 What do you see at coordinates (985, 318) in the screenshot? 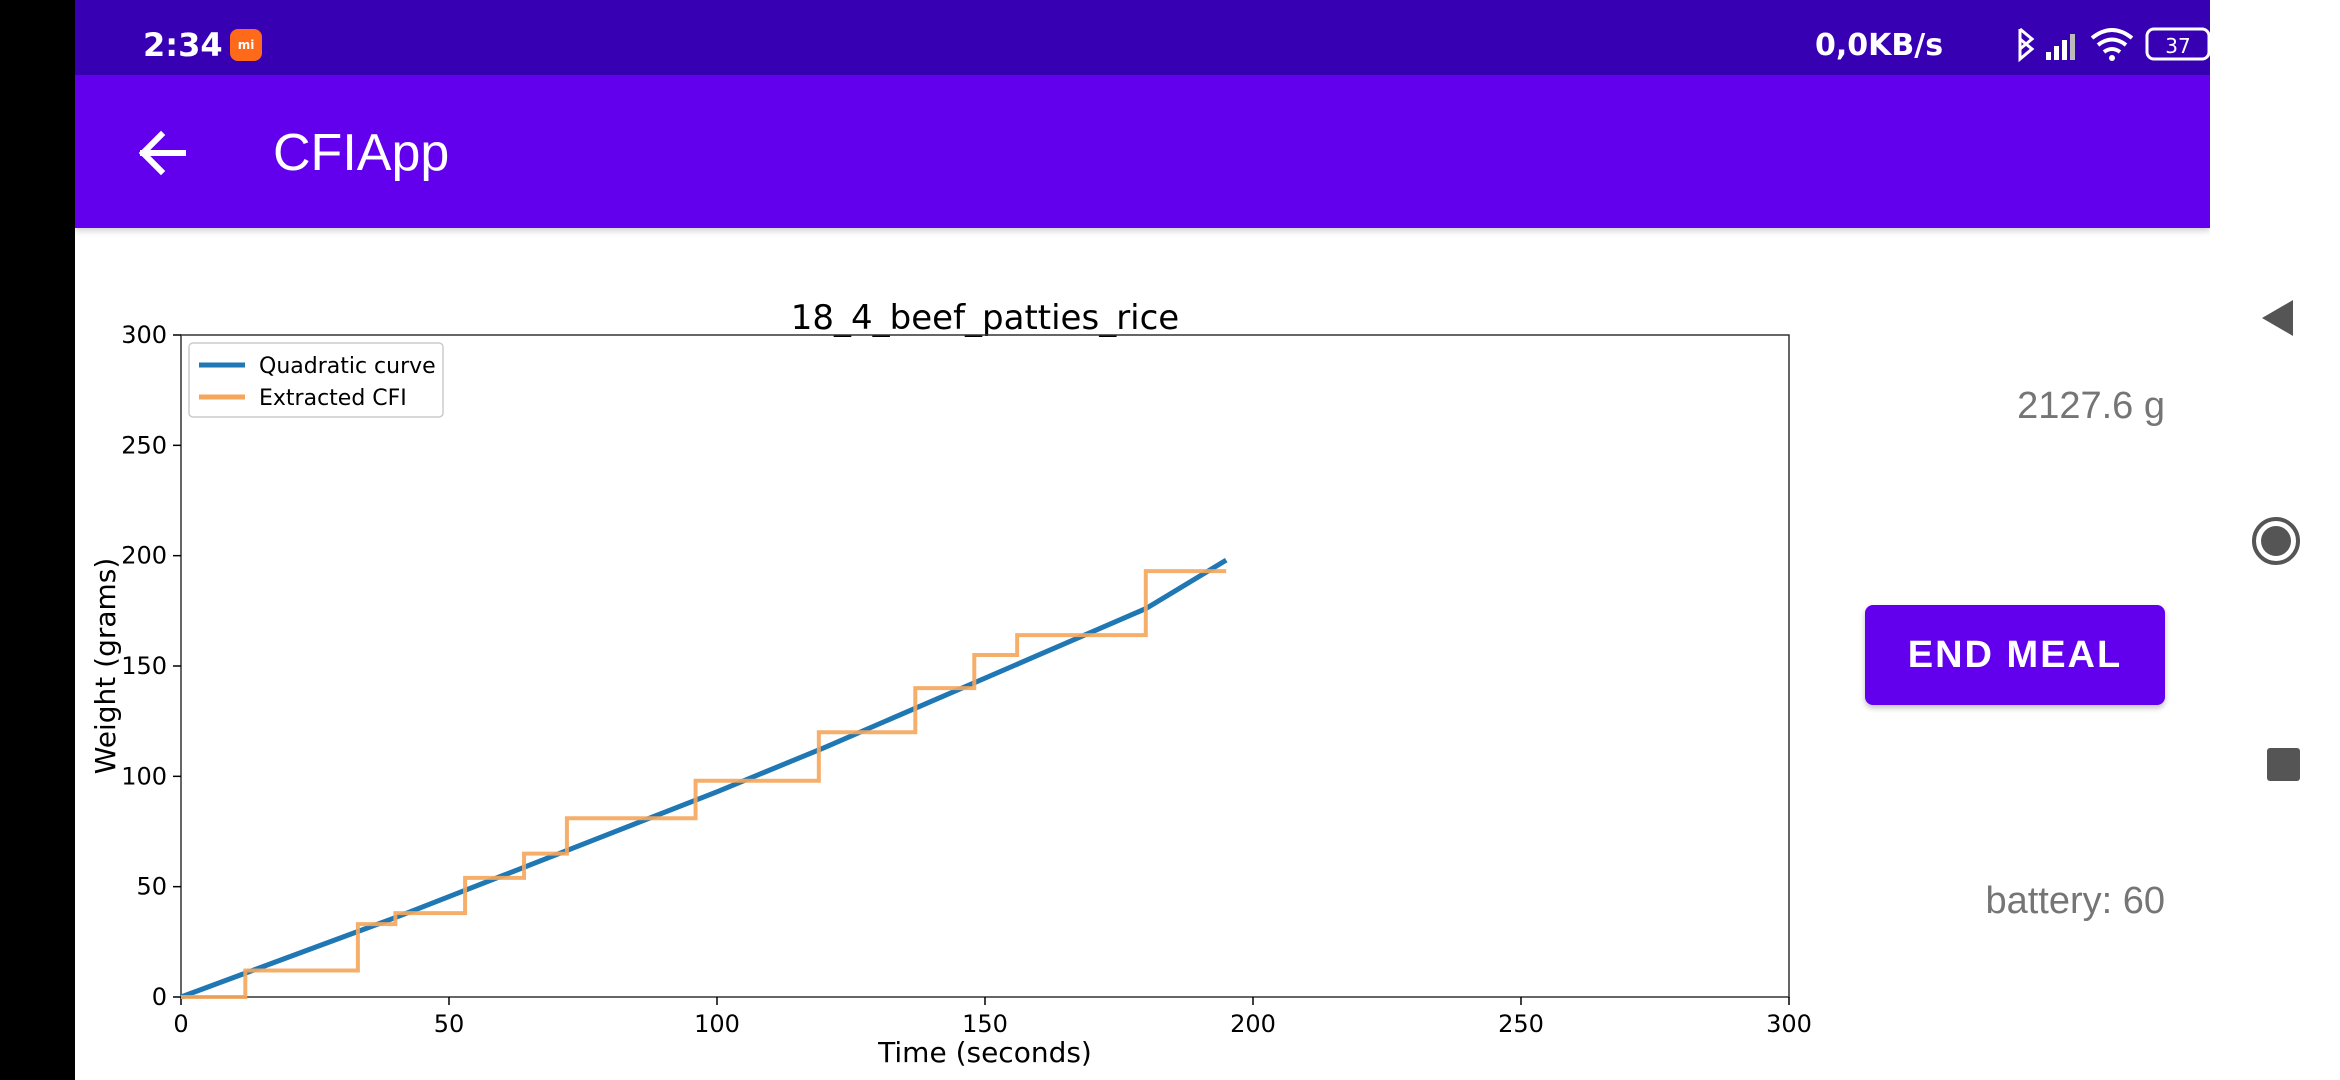
I see `chart-title: 18_4_beef_patties_rice` at bounding box center [985, 318].